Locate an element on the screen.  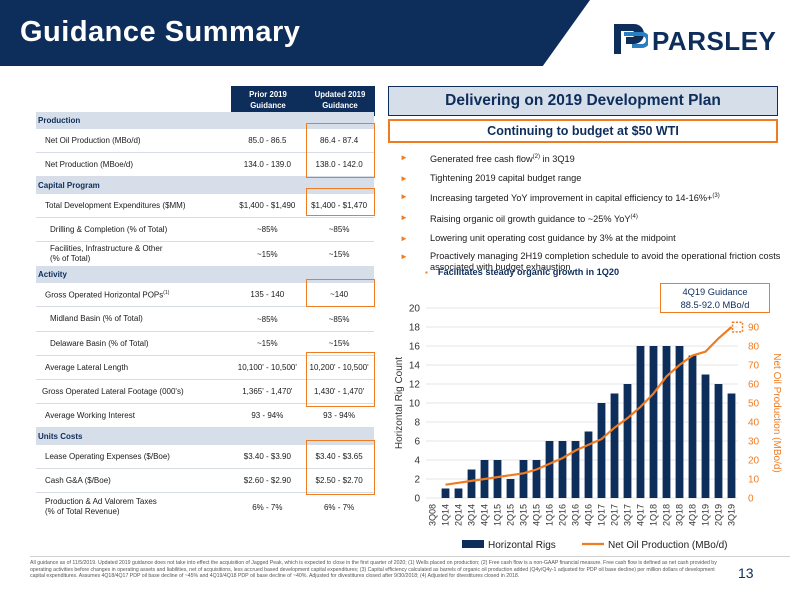
y-tick-label: 16 is located at coordinates (415, 347).